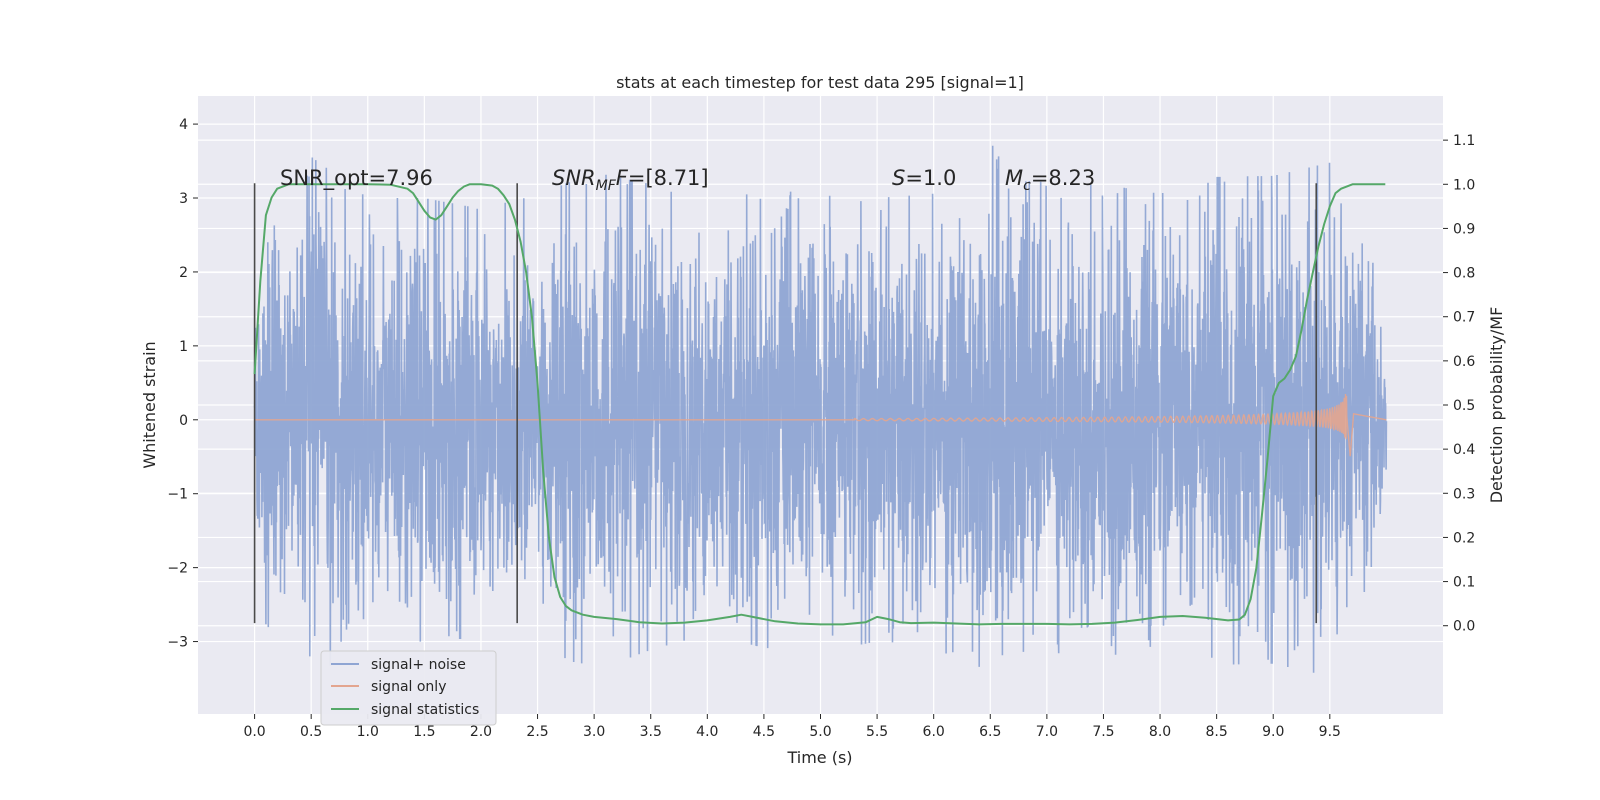 The height and width of the screenshot is (800, 1600). I want to click on legend-label-signal-only: signal only, so click(408, 687).